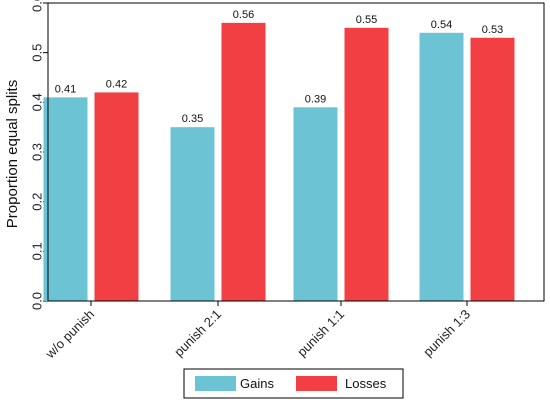 This screenshot has width=550, height=405. Describe the element at coordinates (257, 331) in the screenshot. I see `x-axis: w/o punish punish 2:1 punish 1:1 punish 1:3` at that location.